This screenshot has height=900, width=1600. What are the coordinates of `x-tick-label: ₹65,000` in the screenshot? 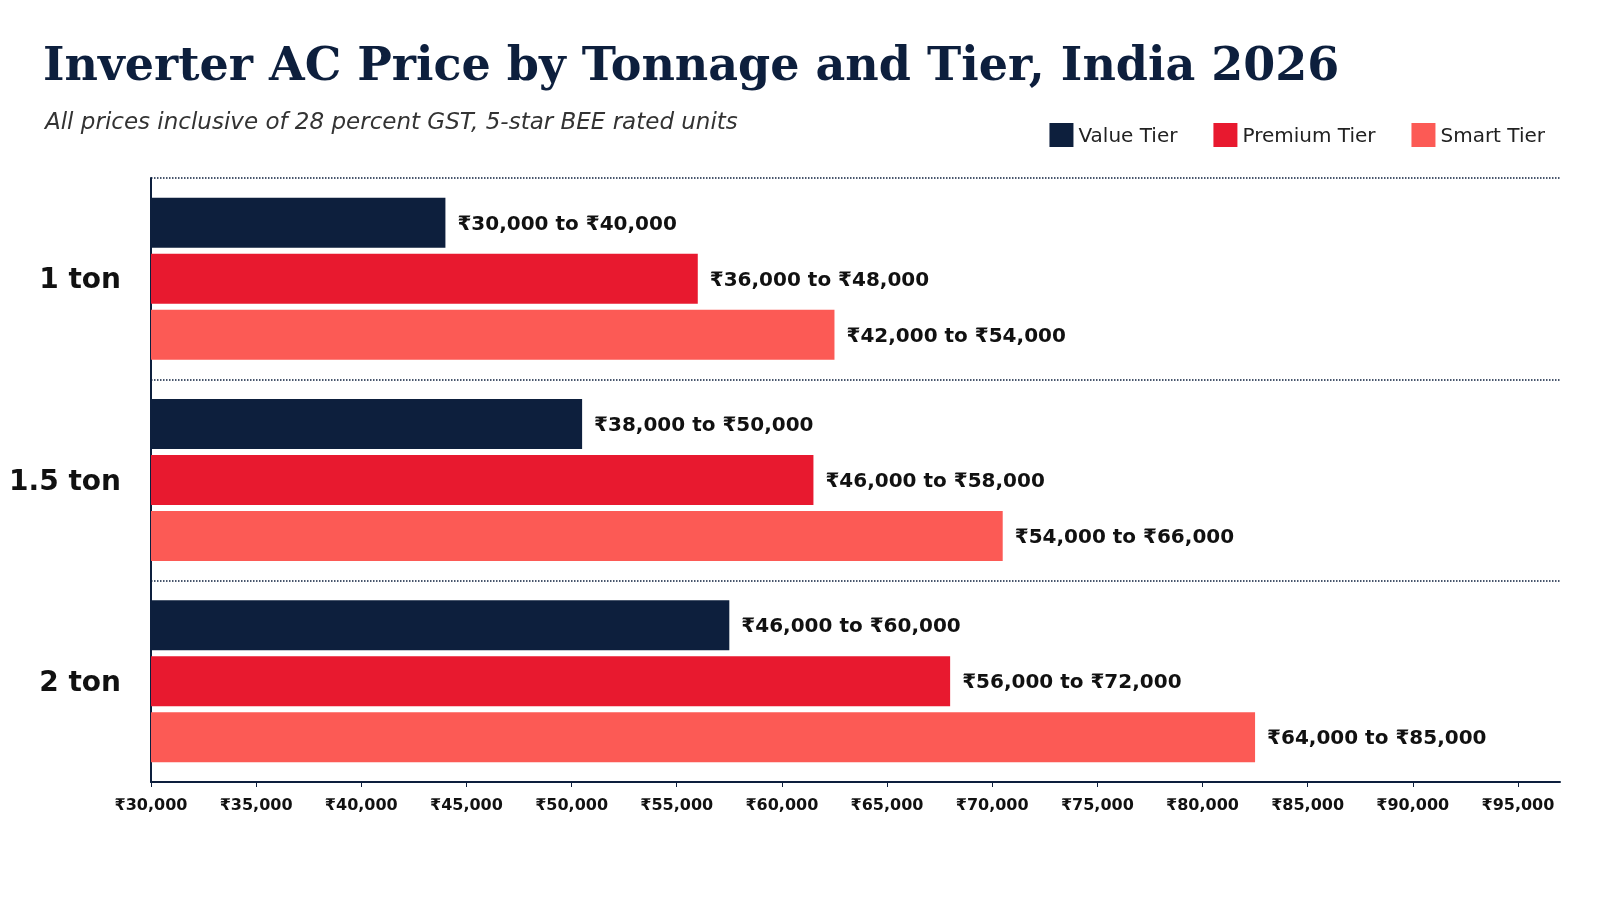 It's located at (887, 804).